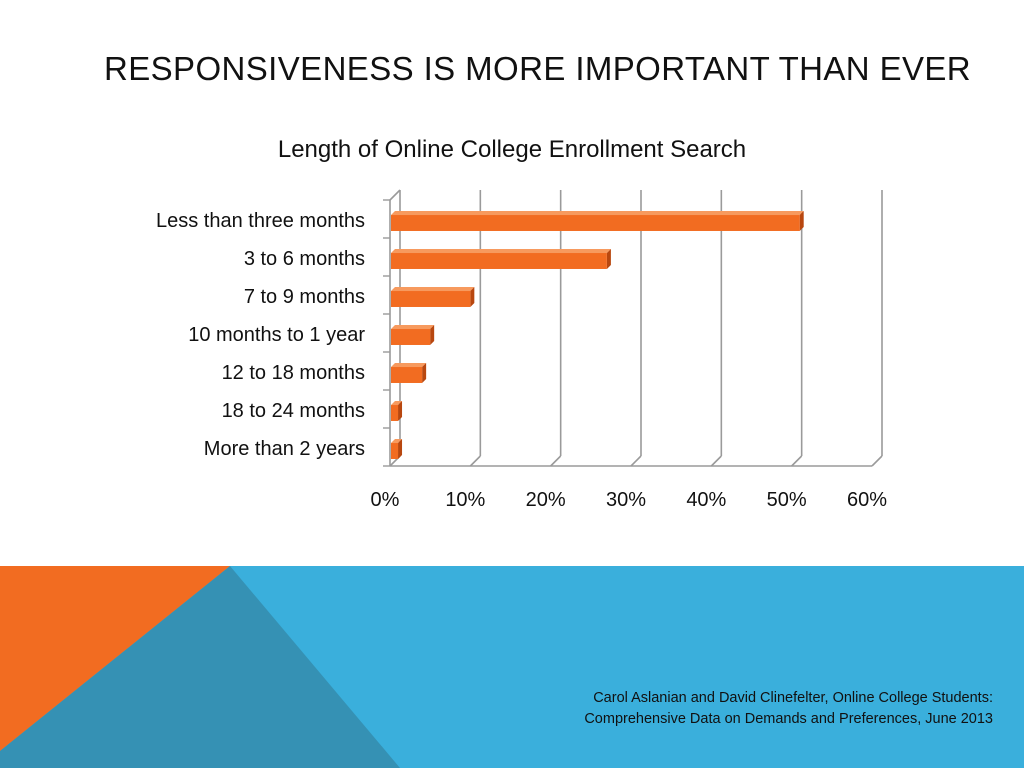 Image resolution: width=1024 pixels, height=768 pixels. I want to click on category-label: 7 to 9 months, so click(304, 297).